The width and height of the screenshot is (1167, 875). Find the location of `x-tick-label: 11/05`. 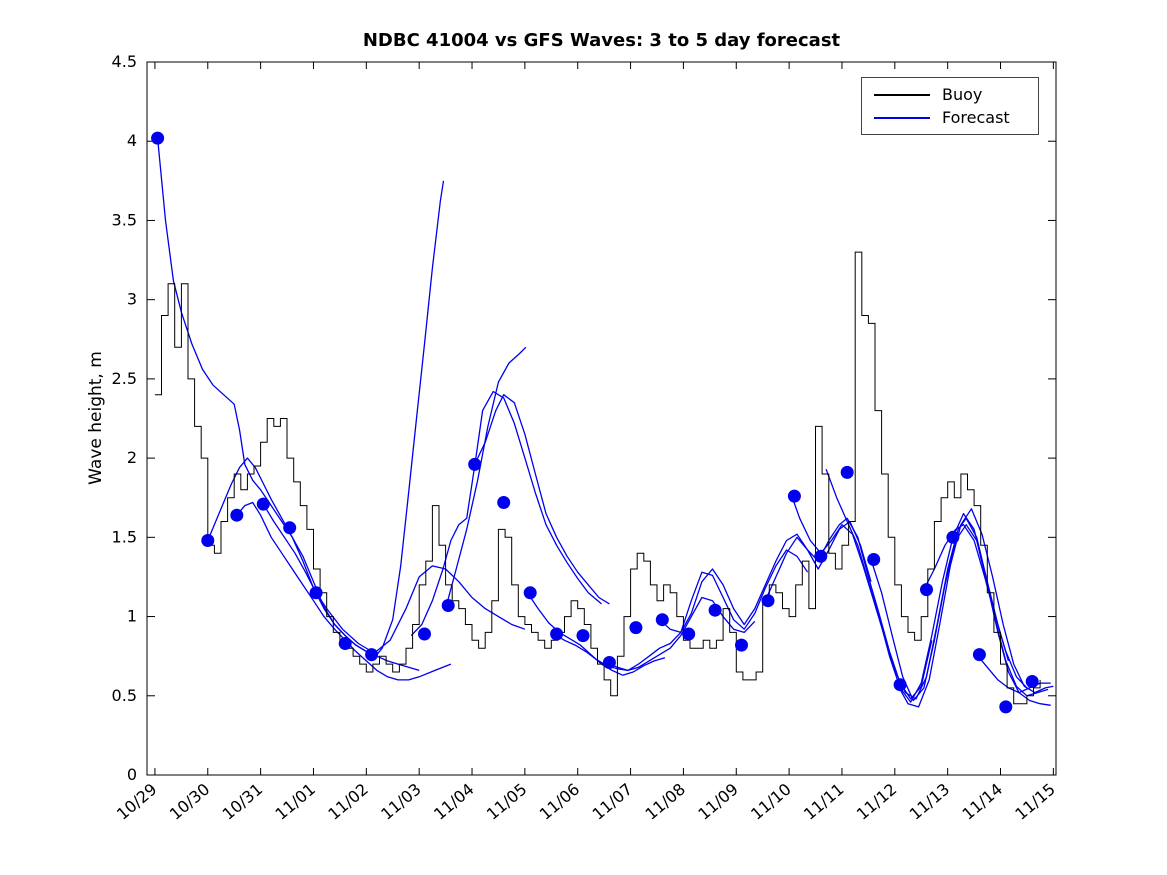

x-tick-label: 11/05 is located at coordinates (507, 802).